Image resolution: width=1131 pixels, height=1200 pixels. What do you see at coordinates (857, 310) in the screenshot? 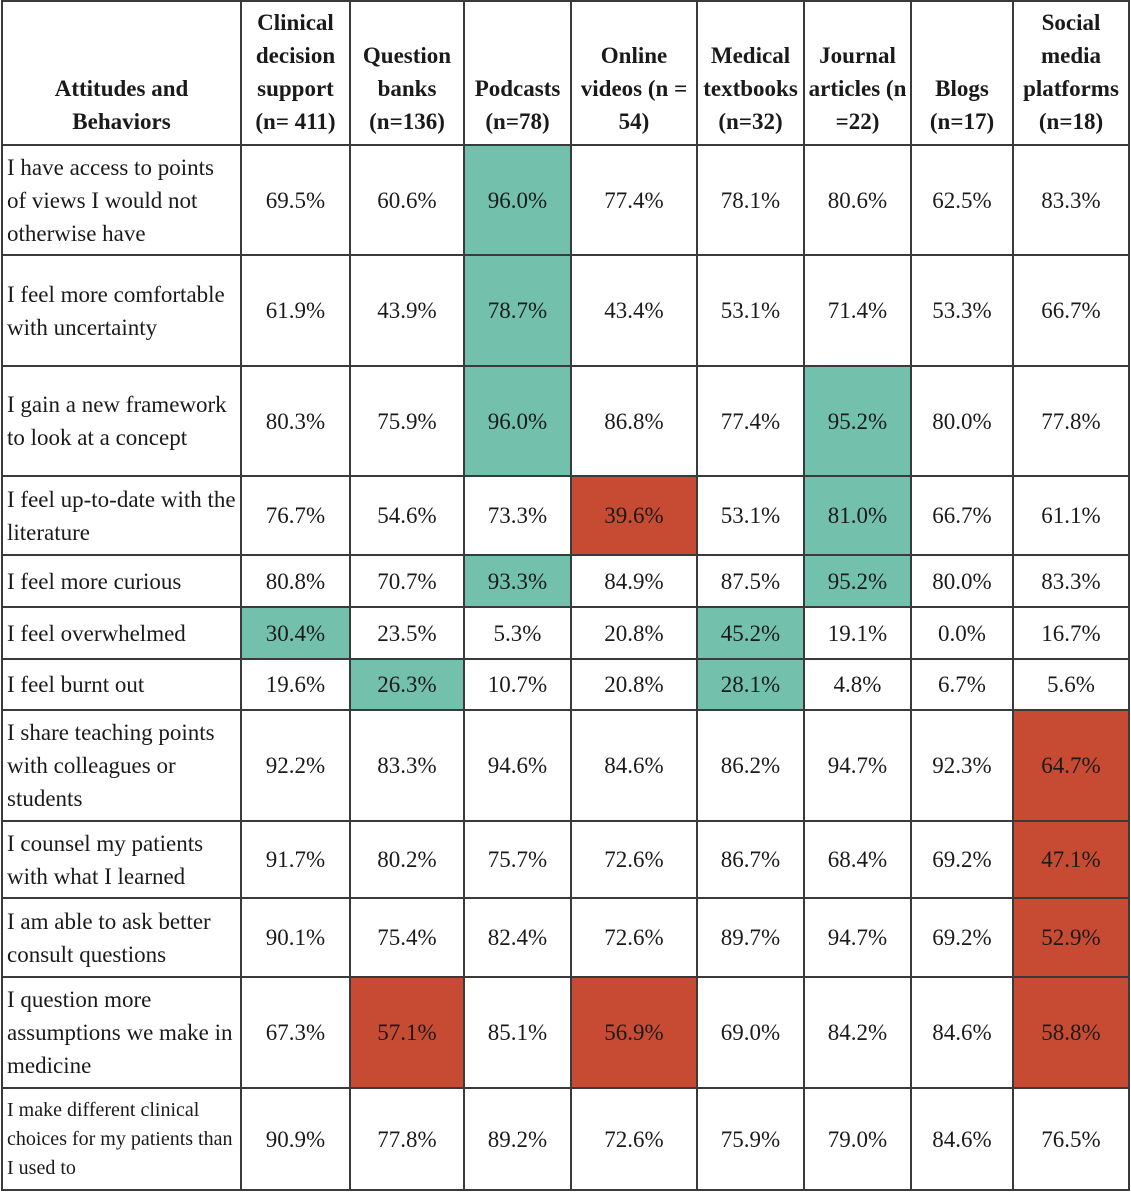
I see `table-cell: 71.4%` at bounding box center [857, 310].